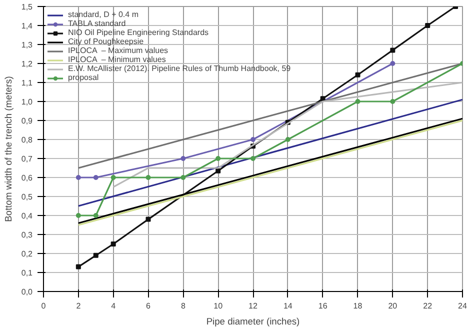  What do you see at coordinates (27, 83) in the screenshot?
I see `y-tick-label: 1,1` at bounding box center [27, 83].